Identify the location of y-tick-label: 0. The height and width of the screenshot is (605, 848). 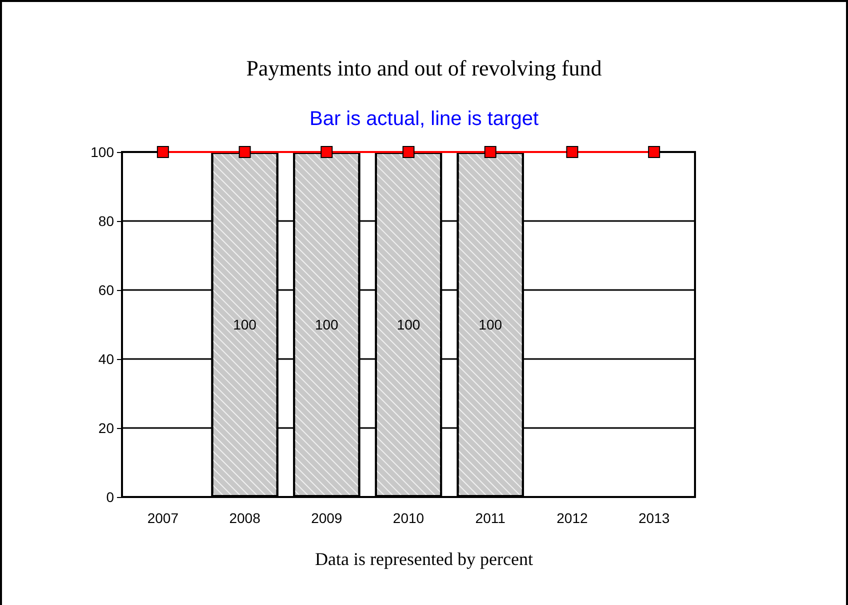
(110, 497).